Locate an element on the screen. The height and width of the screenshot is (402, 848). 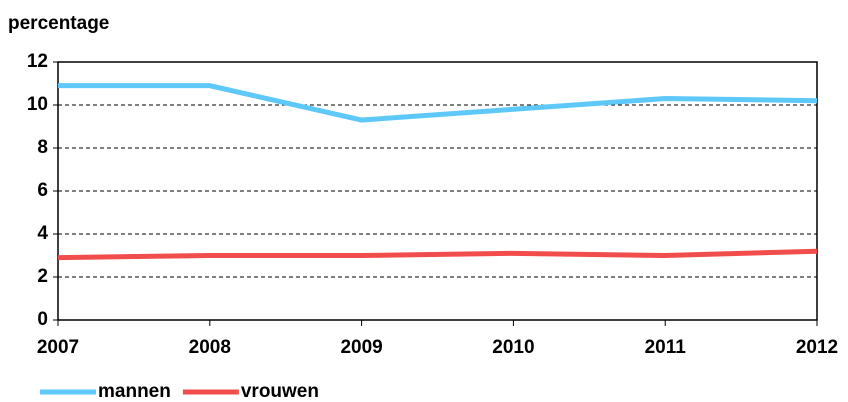
y-tick-label: 12 is located at coordinates (37, 61).